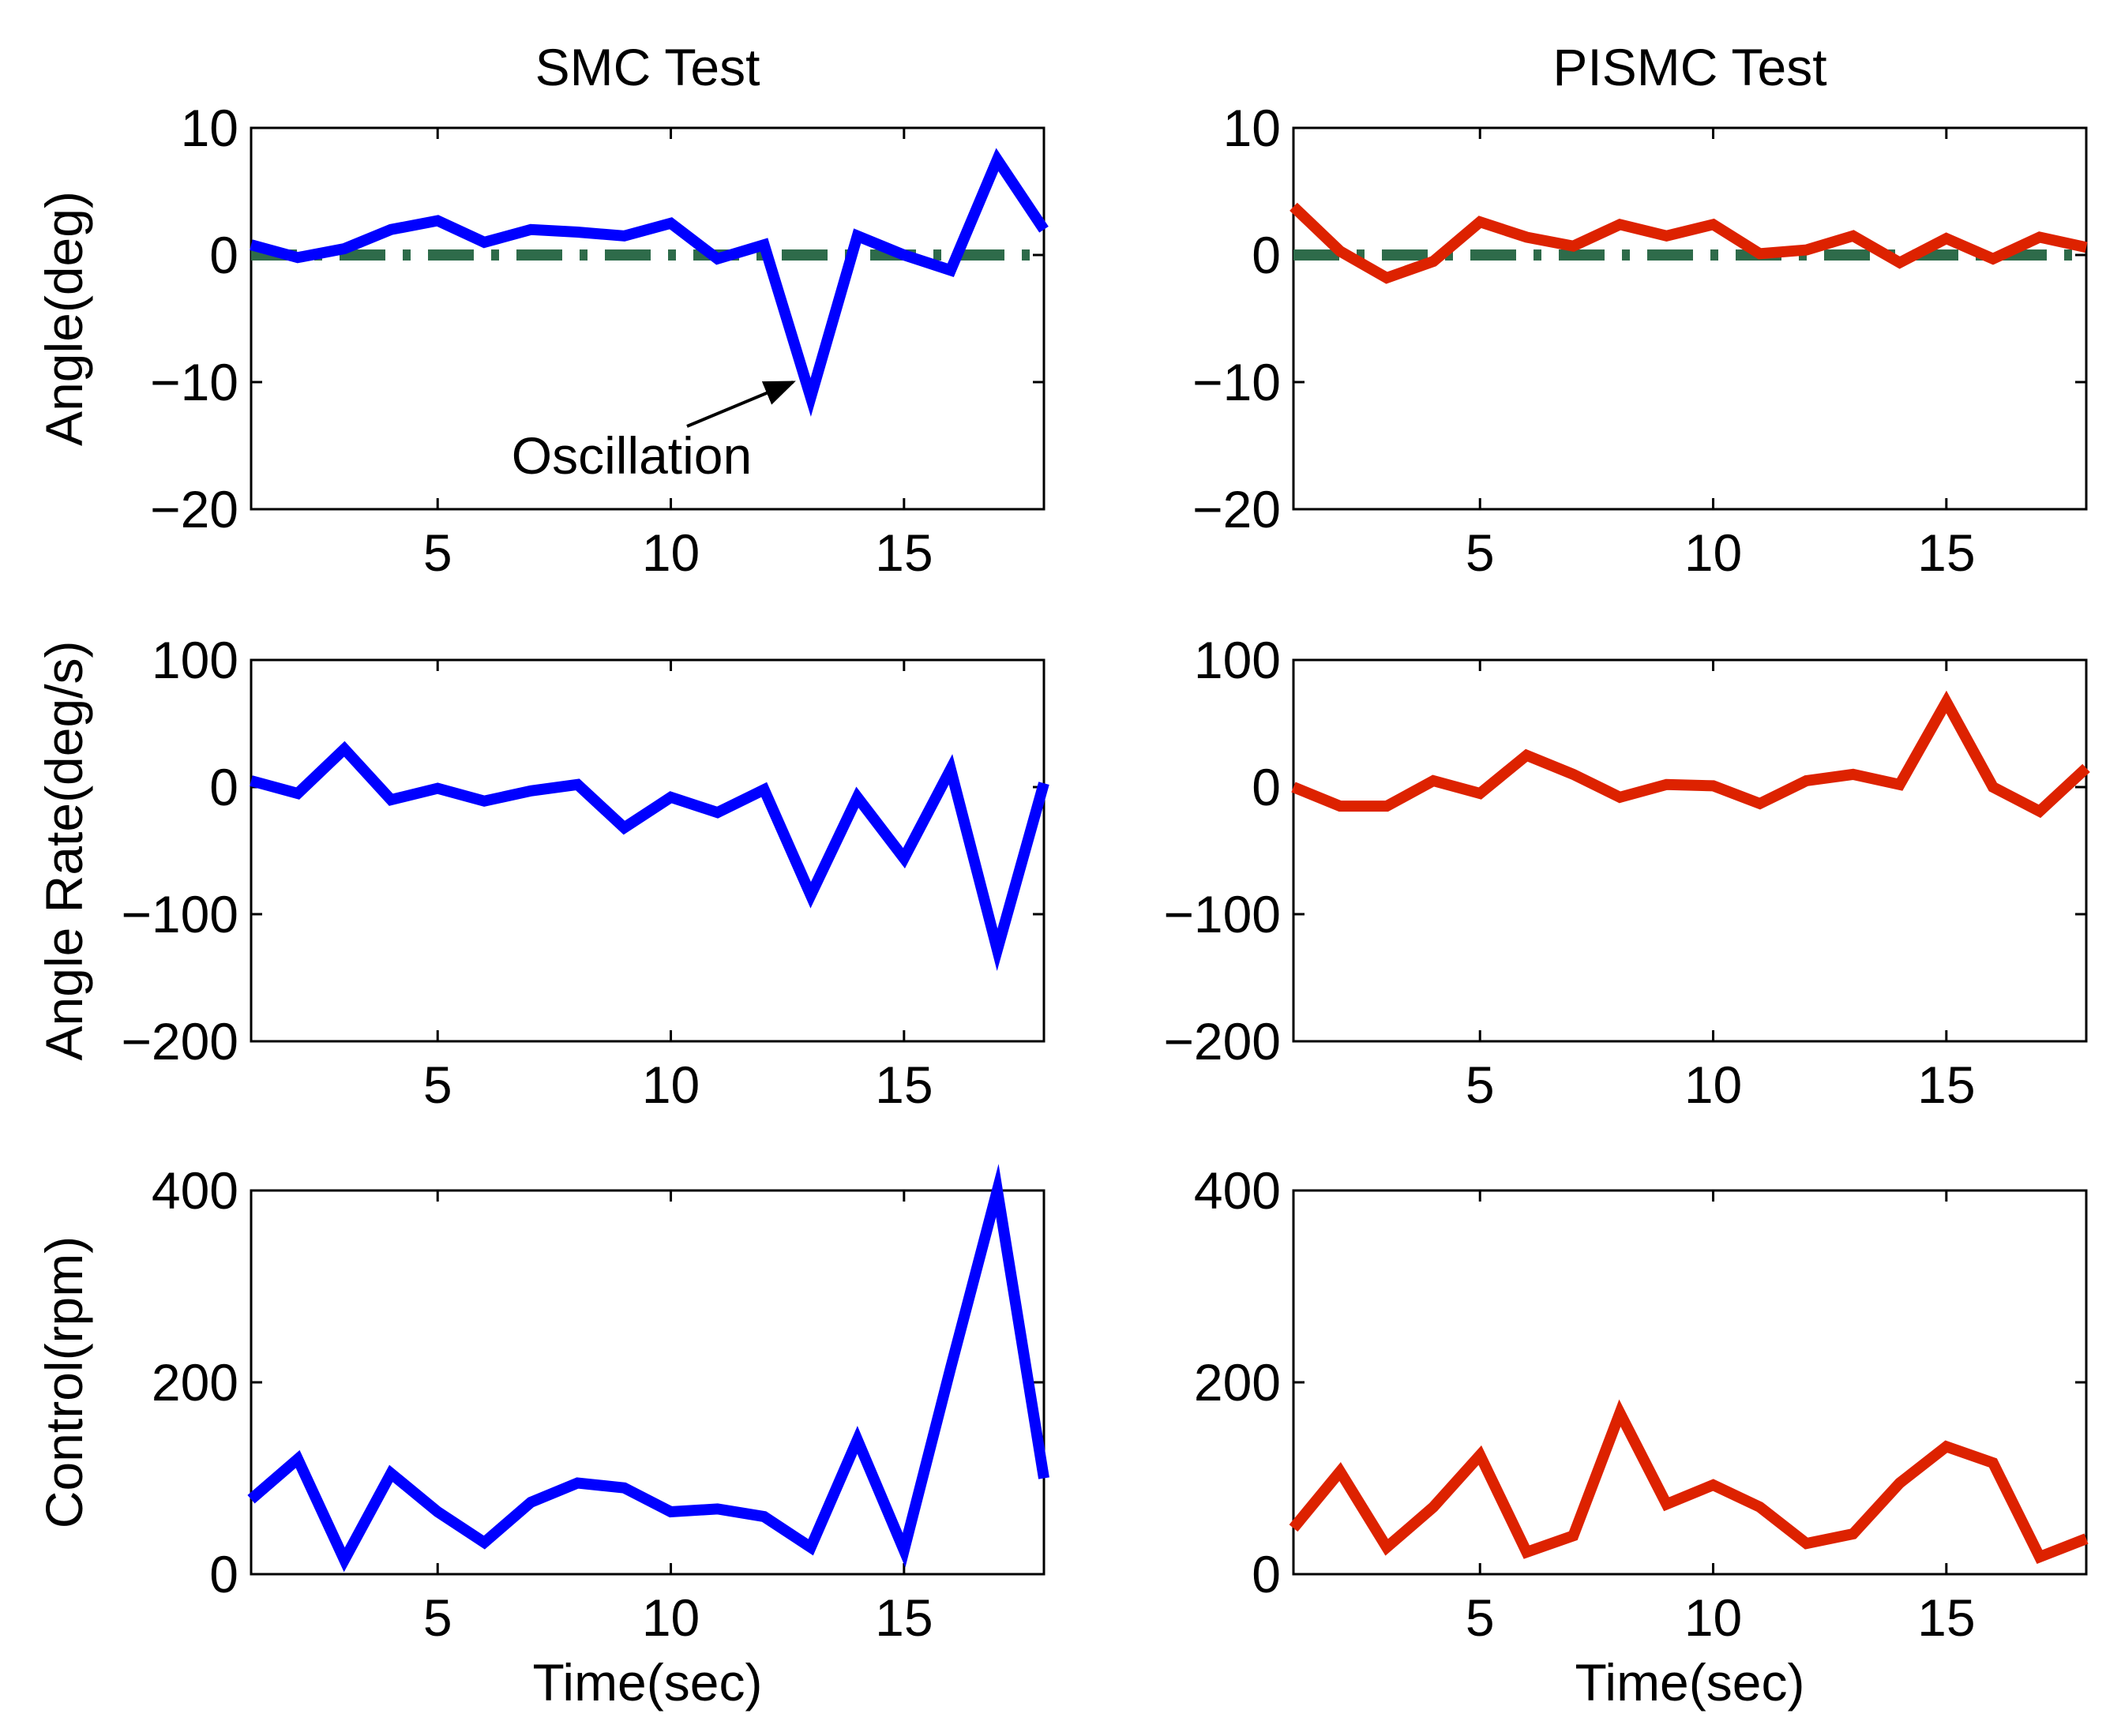  What do you see at coordinates (1222, 914) in the screenshot?
I see `y-tick-label: −100` at bounding box center [1222, 914].